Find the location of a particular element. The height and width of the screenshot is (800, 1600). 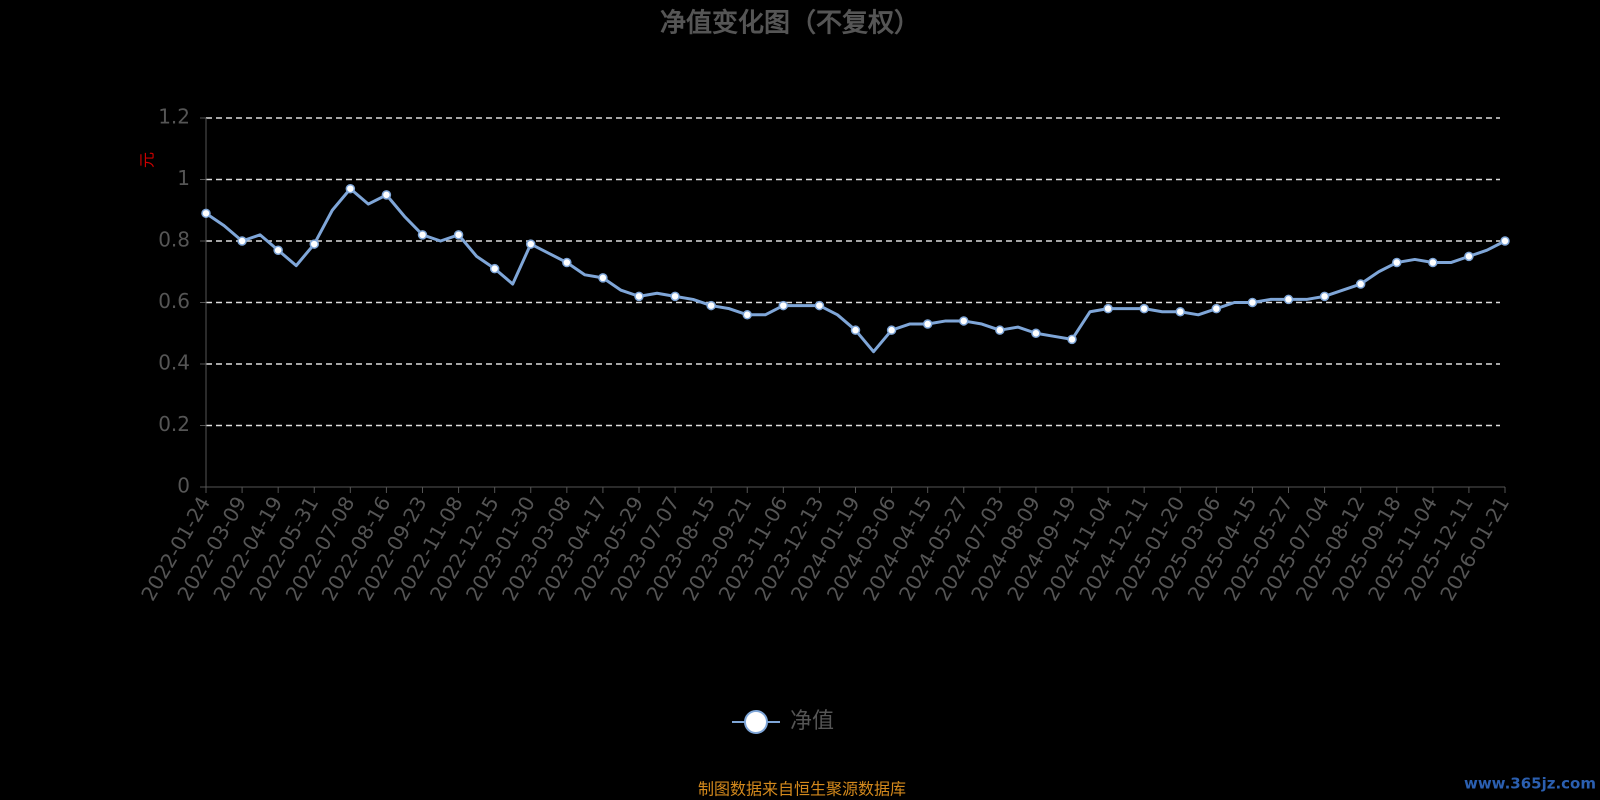

y-axis-label: 元 is located at coordinates (147, 160).